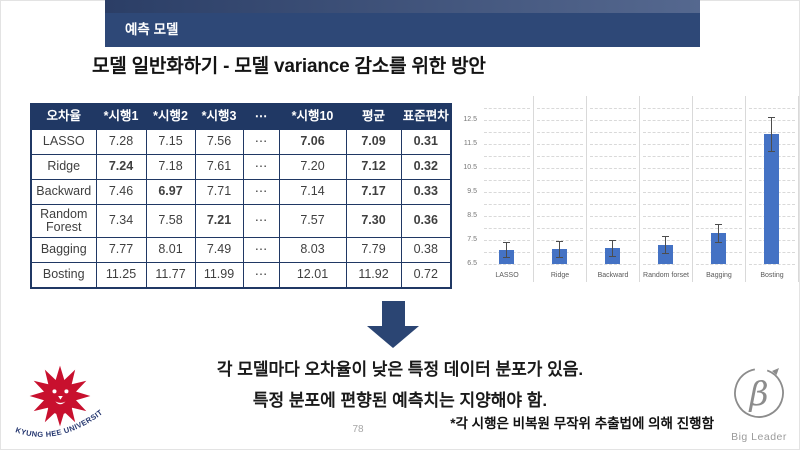  I want to click on value-cell: 7.71, so click(219, 192).